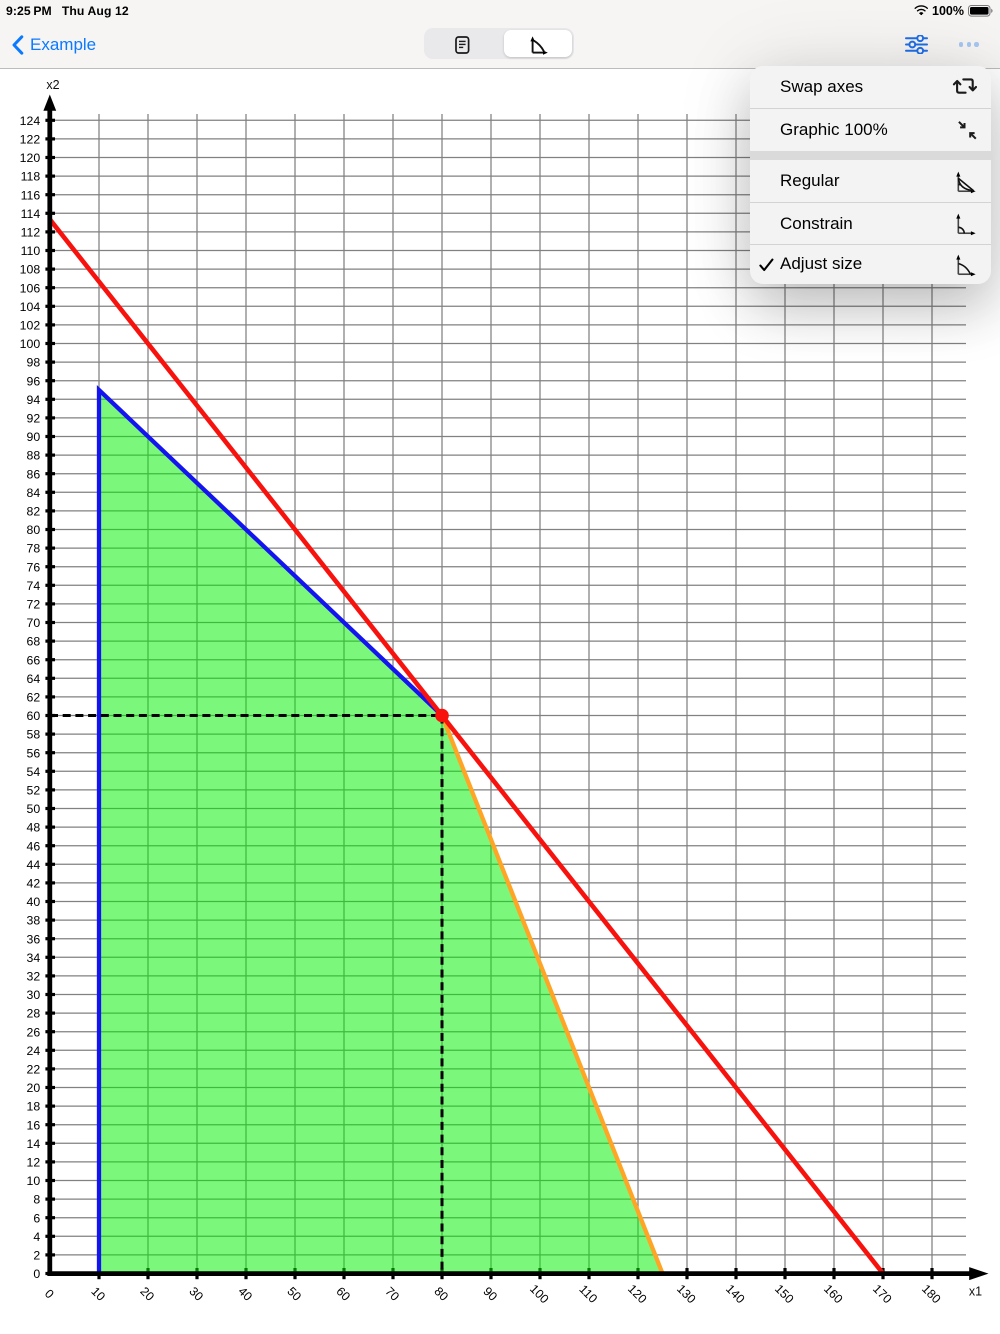 Image resolution: width=1000 pixels, height=1334 pixels. Describe the element at coordinates (34, 456) in the screenshot. I see `svg-text: 88` at that location.